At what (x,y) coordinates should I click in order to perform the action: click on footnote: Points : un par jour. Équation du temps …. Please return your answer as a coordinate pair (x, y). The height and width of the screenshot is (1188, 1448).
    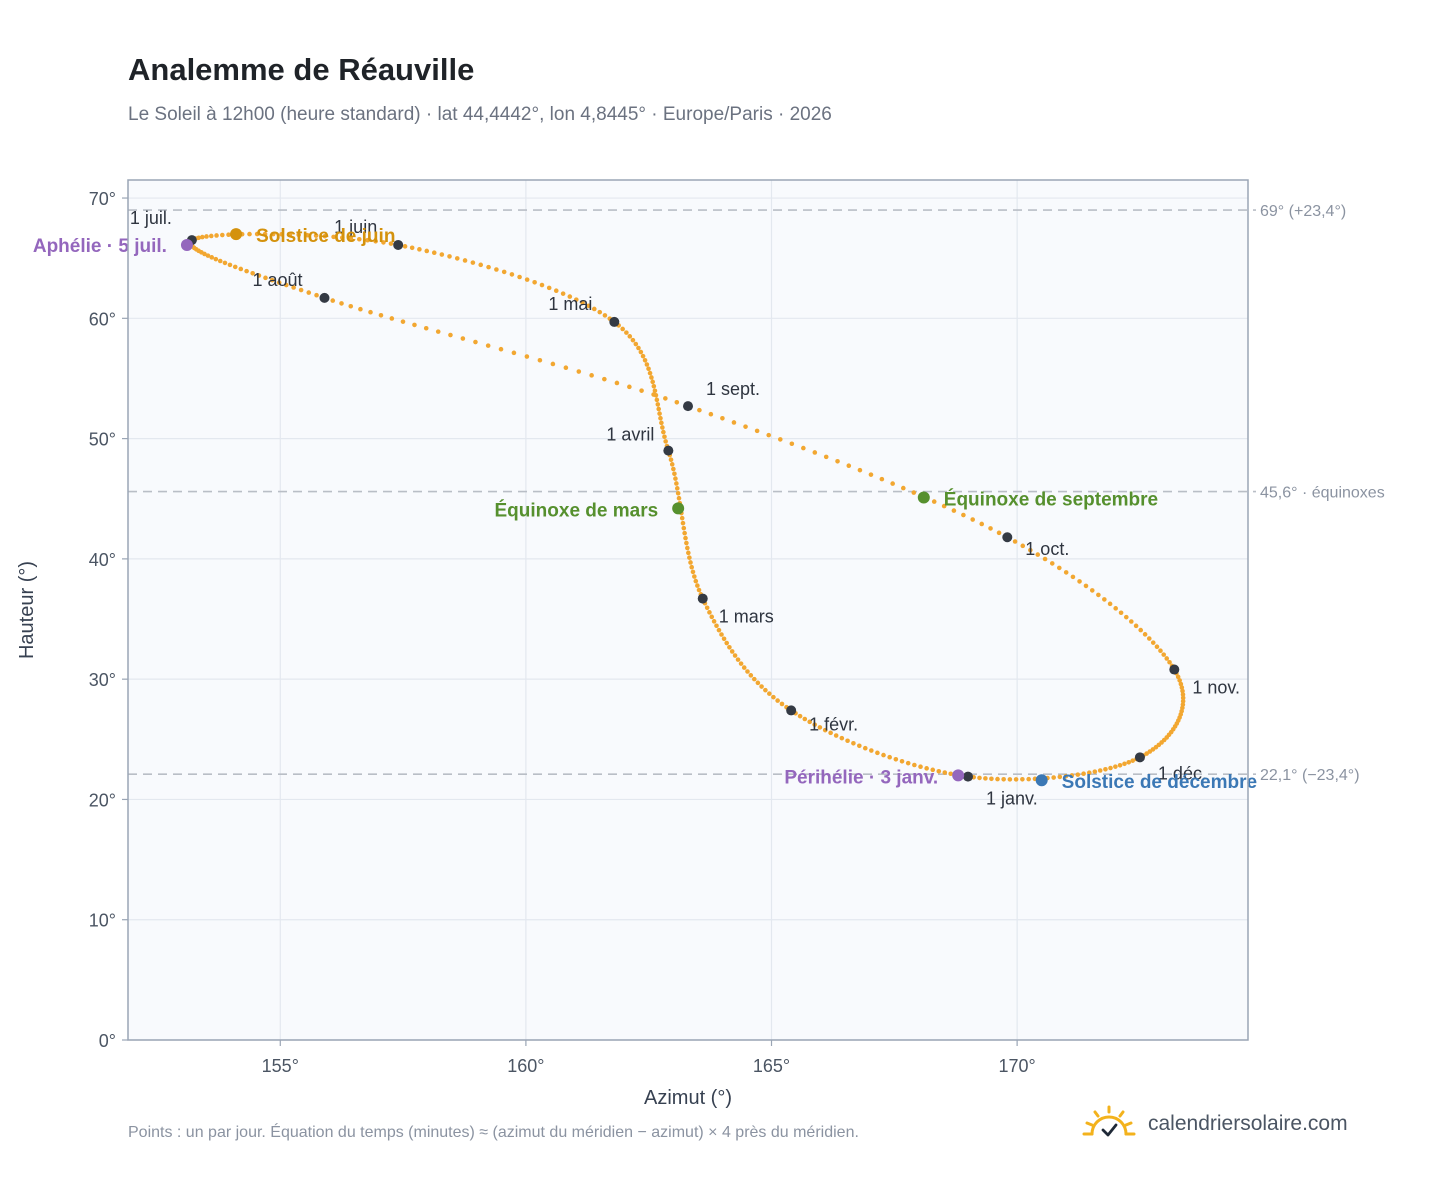
    Looking at the image, I should click on (493, 1132).